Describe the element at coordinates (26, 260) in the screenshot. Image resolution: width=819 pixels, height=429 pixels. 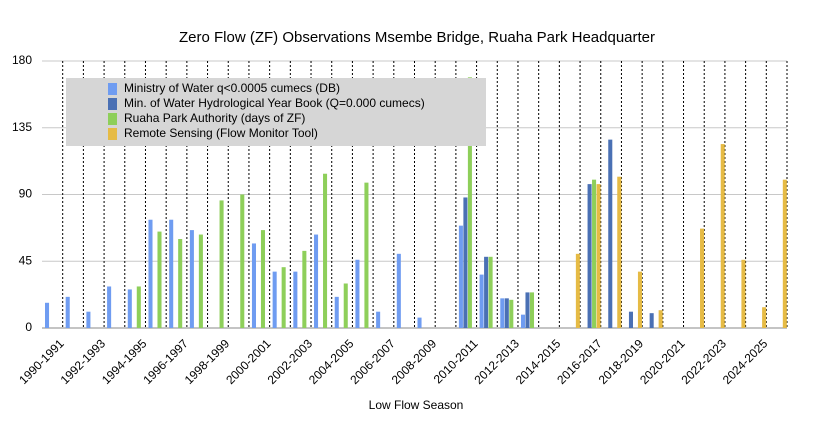
I see `y-tick-label: 45` at that location.